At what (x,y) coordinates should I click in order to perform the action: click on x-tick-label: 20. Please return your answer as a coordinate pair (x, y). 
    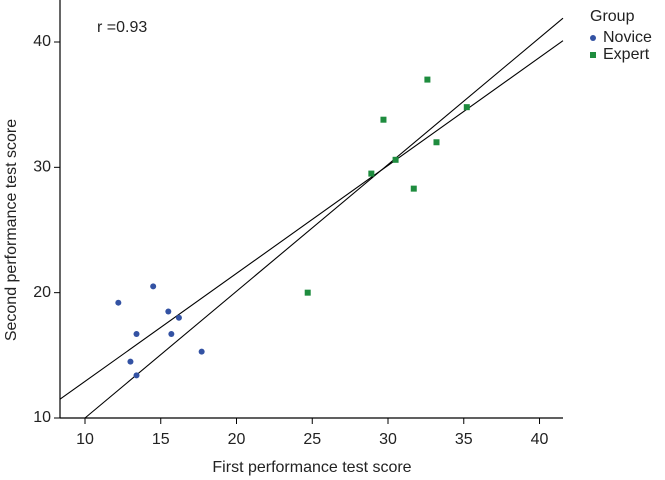
    Looking at the image, I should click on (237, 439).